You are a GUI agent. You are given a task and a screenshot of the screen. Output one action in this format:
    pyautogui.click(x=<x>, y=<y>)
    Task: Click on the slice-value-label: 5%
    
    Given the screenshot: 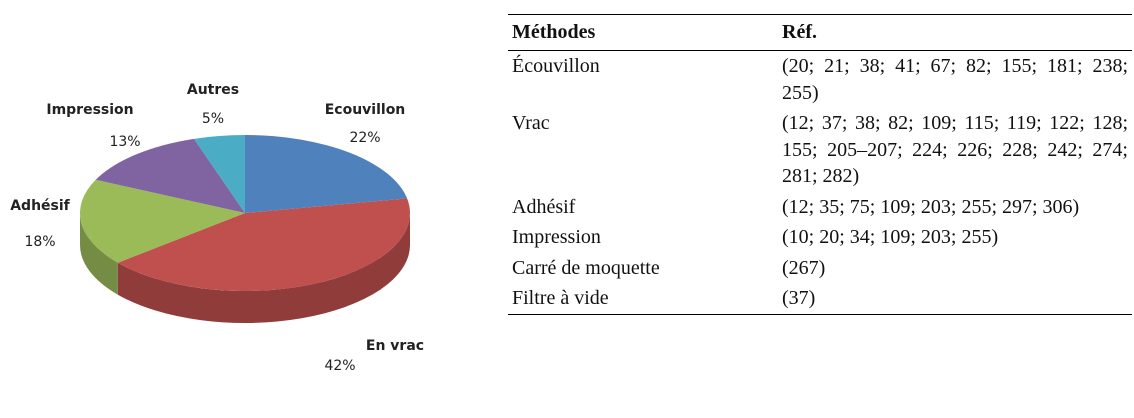 What is the action you would take?
    pyautogui.click(x=213, y=119)
    